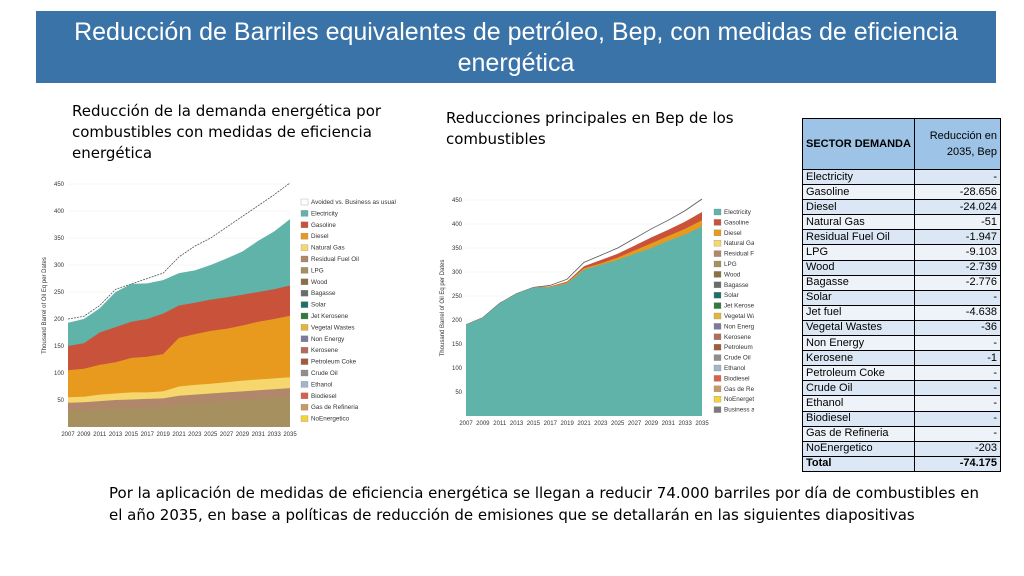 Image resolution: width=1024 pixels, height=576 pixels. What do you see at coordinates (733, 233) in the screenshot?
I see `legend-label: Diesel` at bounding box center [733, 233].